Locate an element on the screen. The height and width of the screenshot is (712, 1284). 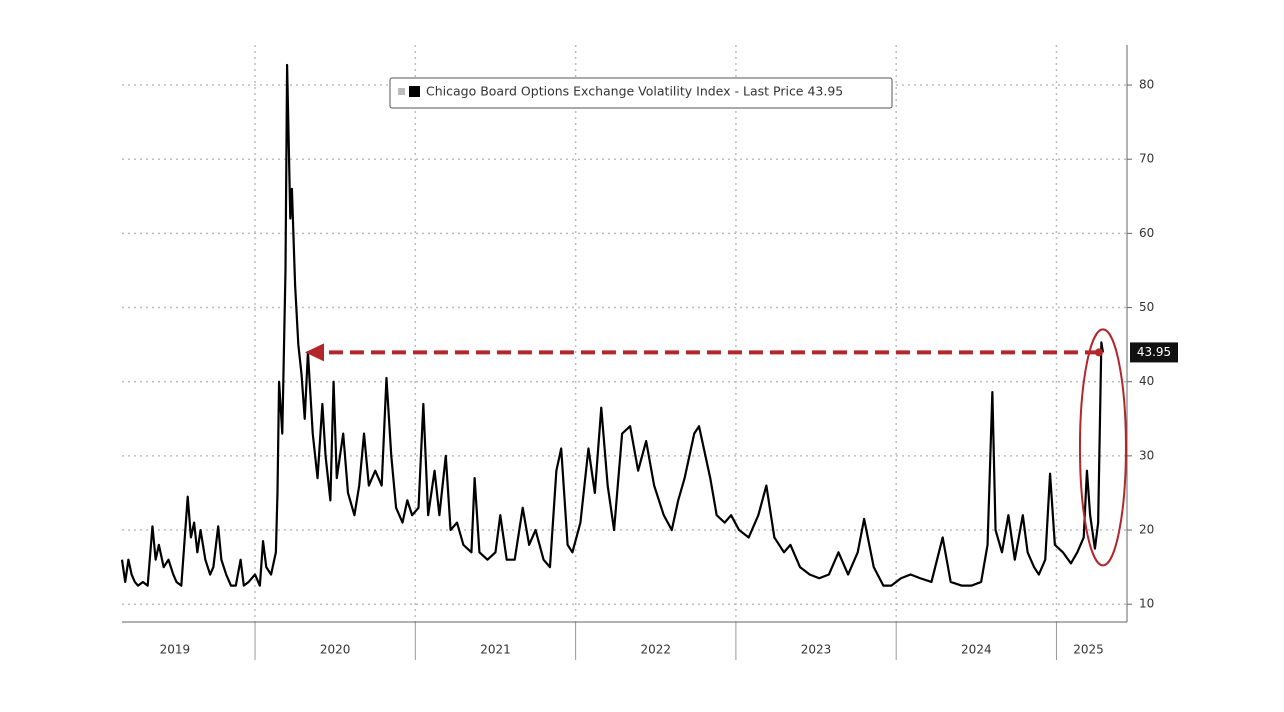
y-tick-label: 40 is located at coordinates (1146, 381).